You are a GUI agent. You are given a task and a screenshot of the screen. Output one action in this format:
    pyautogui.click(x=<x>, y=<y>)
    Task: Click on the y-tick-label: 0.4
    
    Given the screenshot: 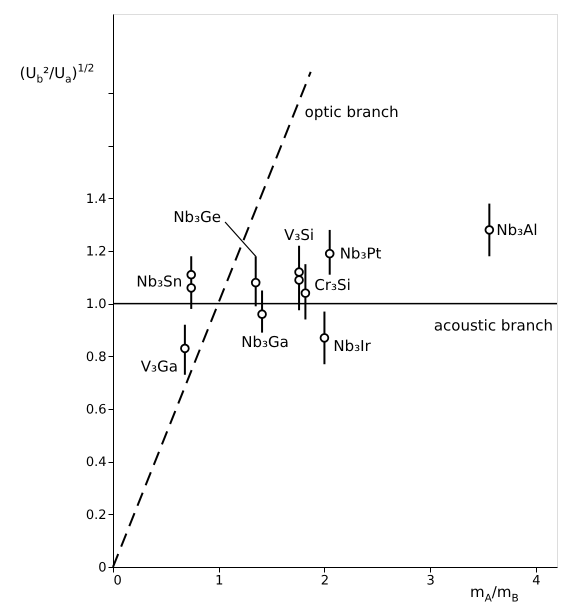 What is the action you would take?
    pyautogui.click(x=96, y=462)
    